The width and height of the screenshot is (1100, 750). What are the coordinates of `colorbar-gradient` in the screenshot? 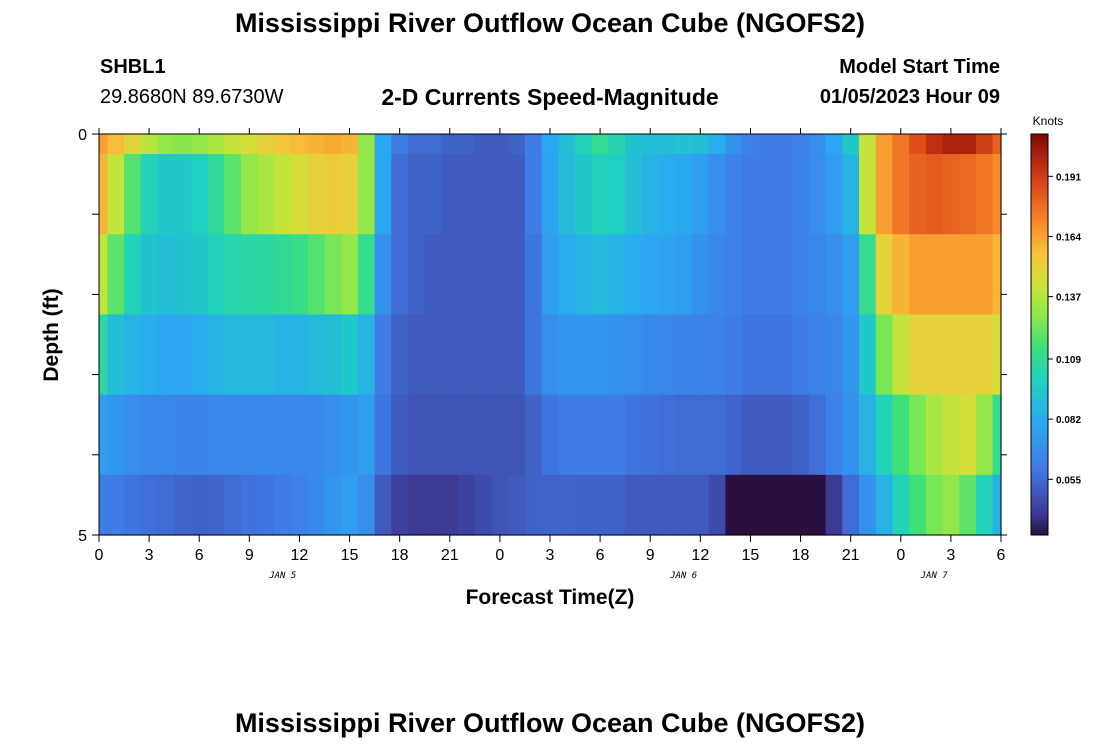 It's located at (1039, 334).